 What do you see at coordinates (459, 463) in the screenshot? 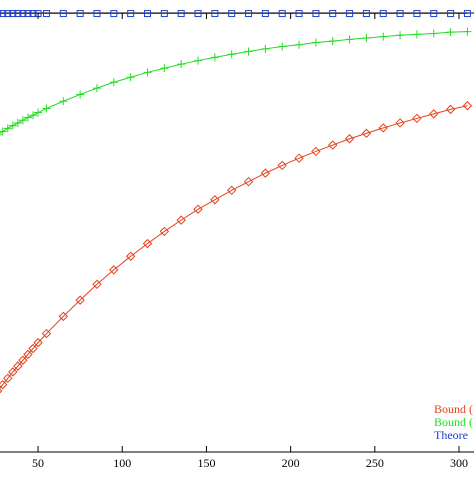
I see `x-tick-label: 300` at bounding box center [459, 463].